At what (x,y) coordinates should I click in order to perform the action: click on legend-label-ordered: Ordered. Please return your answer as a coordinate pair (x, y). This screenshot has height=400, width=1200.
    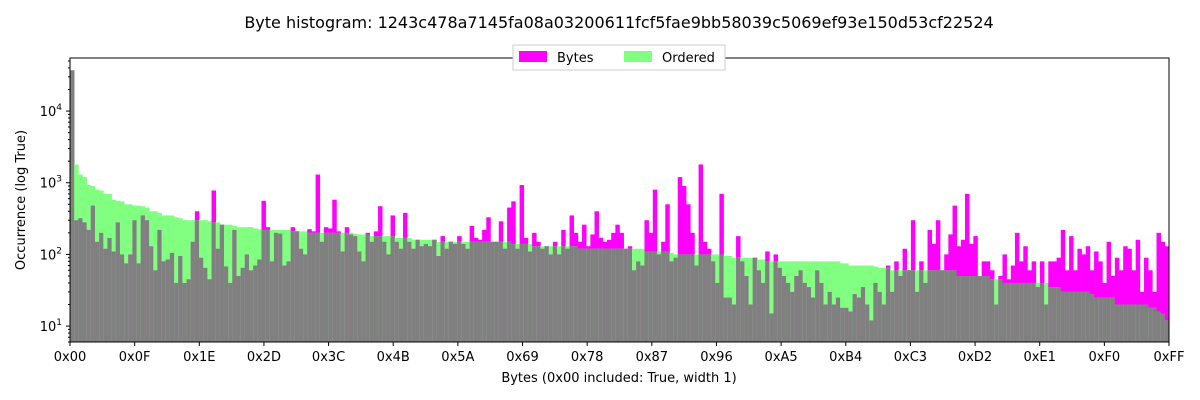
    Looking at the image, I should click on (688, 58).